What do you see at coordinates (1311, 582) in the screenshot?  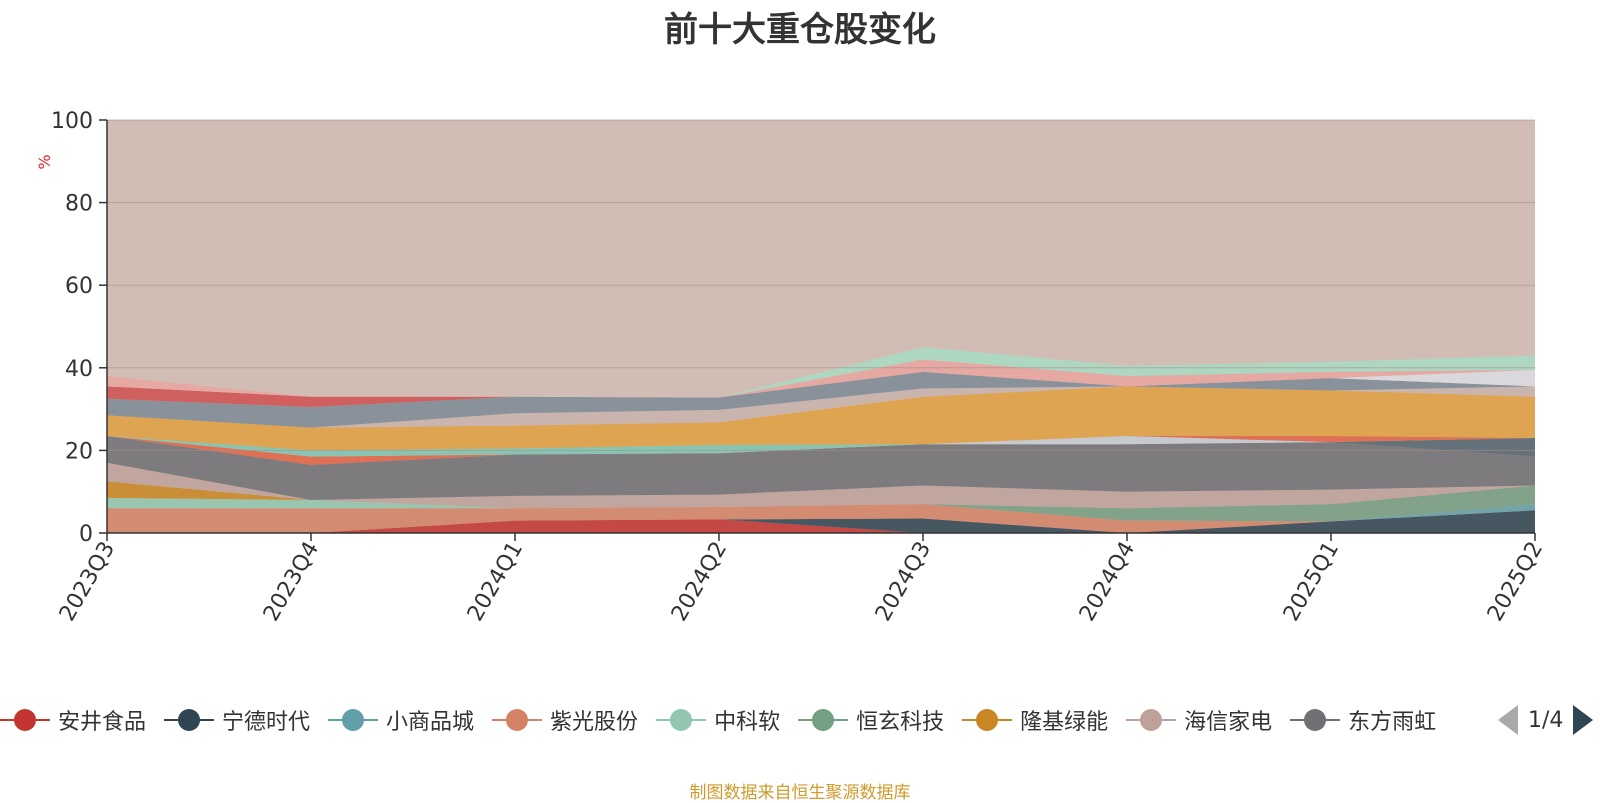 I see `x-tick-label: 2025Q1` at bounding box center [1311, 582].